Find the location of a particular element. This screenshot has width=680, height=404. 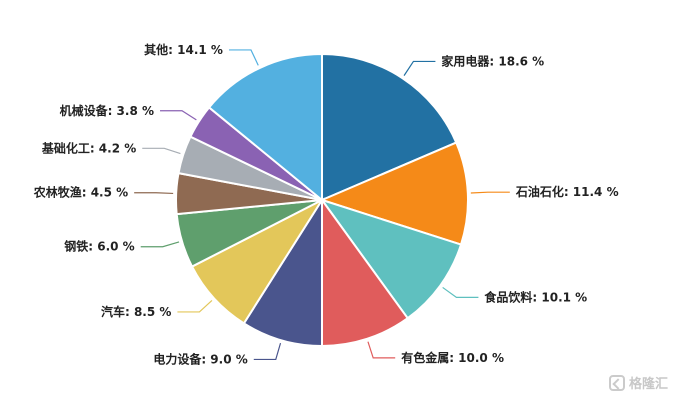

slice-label-10: 其他: 14.1 % is located at coordinates (183, 49).